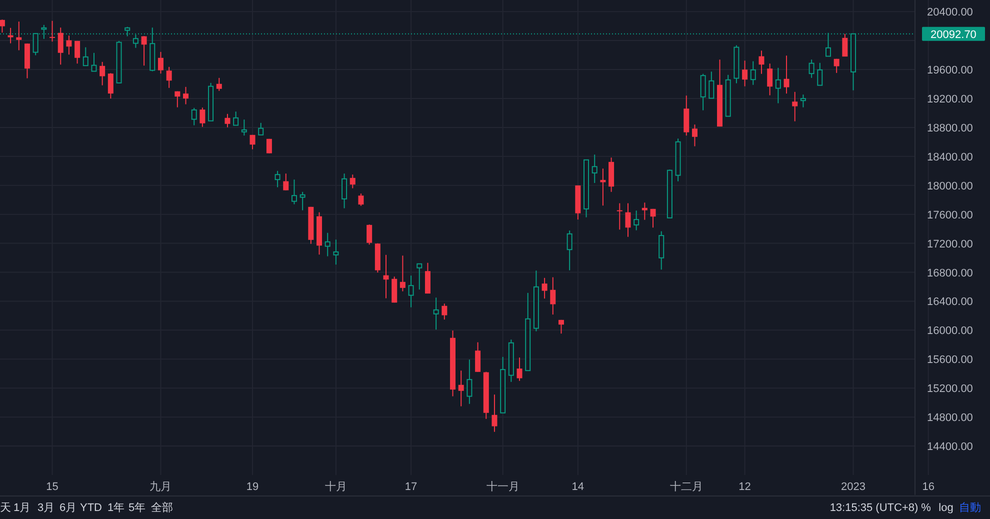  What do you see at coordinates (950, 244) in the screenshot?
I see `y-tick-label: 17200.00` at bounding box center [950, 244].